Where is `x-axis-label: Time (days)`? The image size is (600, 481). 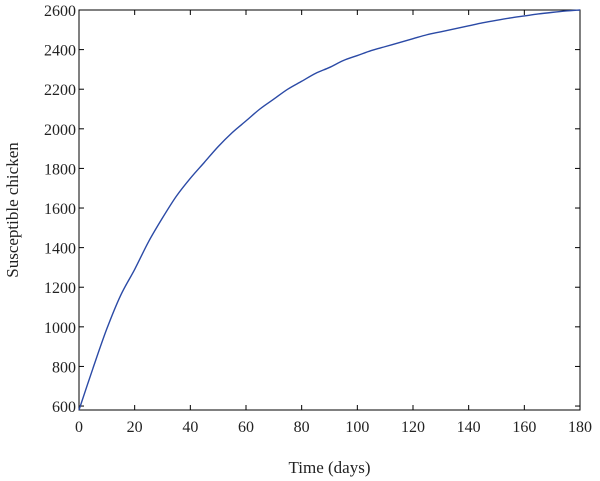
x-axis-label: Time (days) is located at coordinates (329, 467).